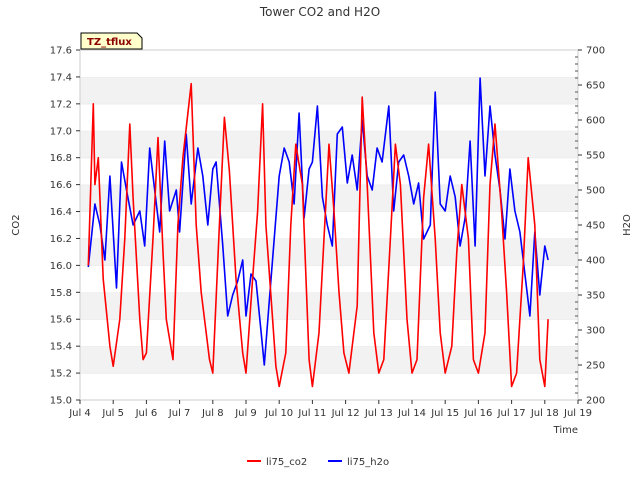 The image size is (640, 480). Describe the element at coordinates (595, 121) in the screenshot. I see `y-right-tick-label: 600` at that location.